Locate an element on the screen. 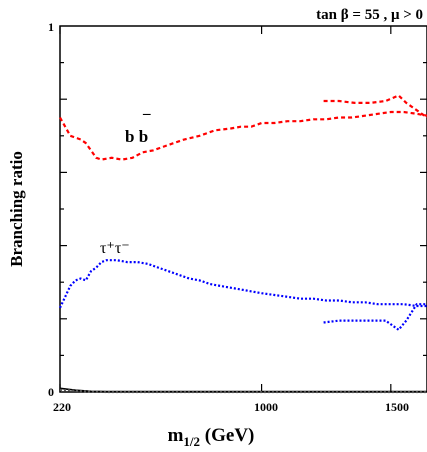  chart-title: tan β = 55 , μ > 0 is located at coordinates (369, 15).